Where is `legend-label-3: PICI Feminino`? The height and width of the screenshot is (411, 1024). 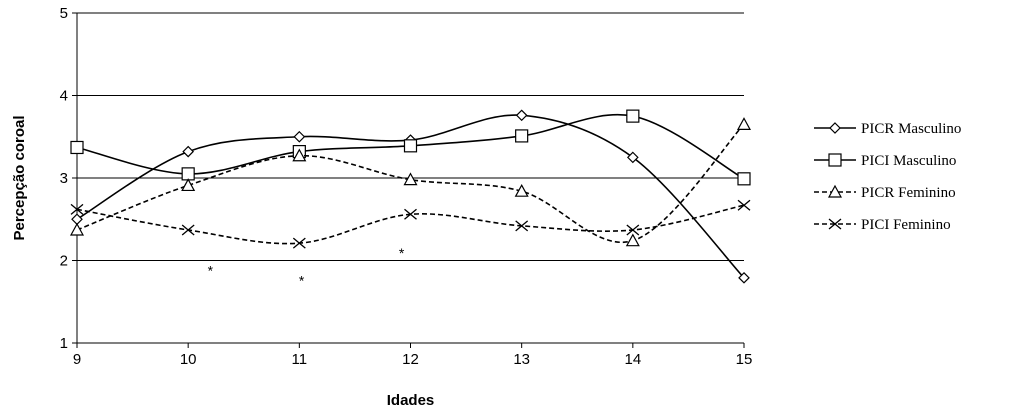
legend-label-3: PICI Feminino is located at coordinates (906, 225).